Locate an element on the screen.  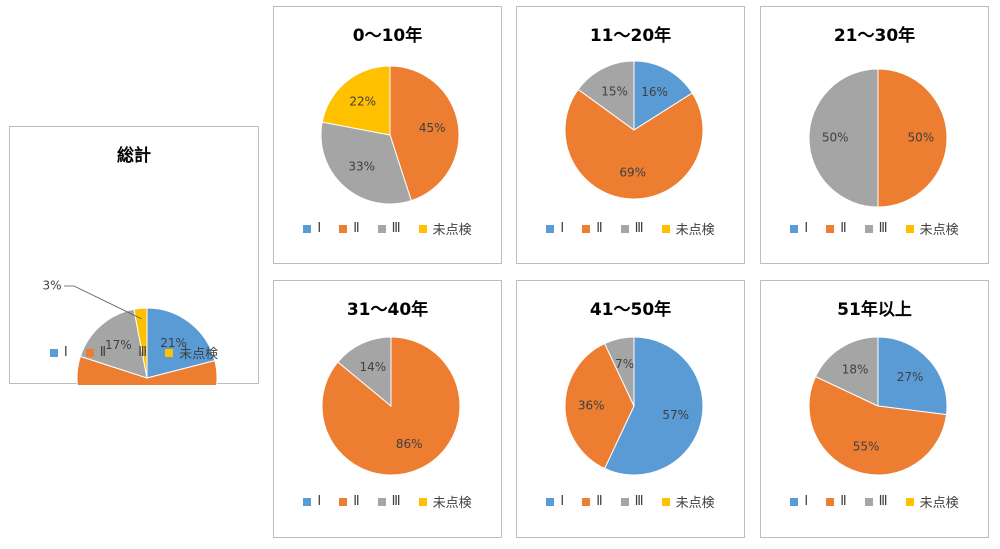
chart-title: 31～40年 is located at coordinates (387, 310).